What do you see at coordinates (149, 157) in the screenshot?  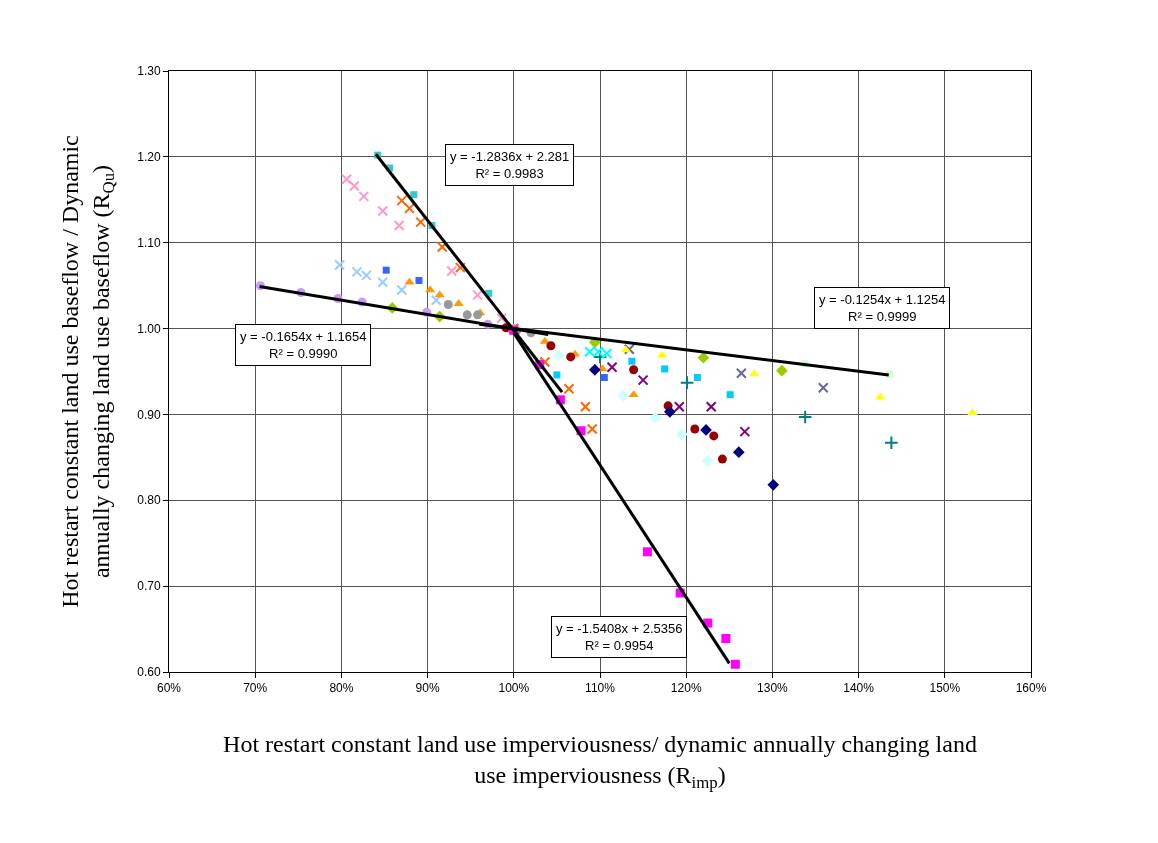 I see `y-tick-label: 1.20` at bounding box center [149, 157].